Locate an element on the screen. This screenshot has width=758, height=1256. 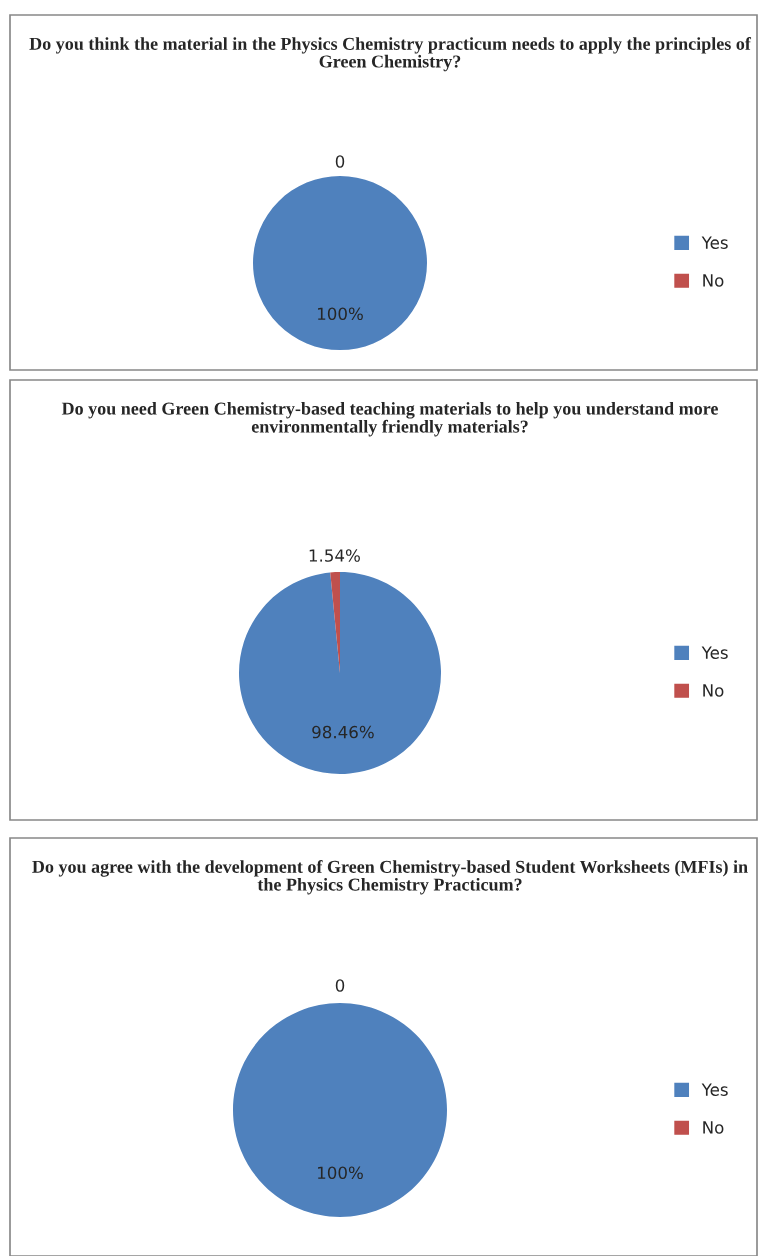
chart-title: Do you agree with the development of Green Chemistry-based Student Worksheets (MFIs) in the Physics Chemistry Practicum? is located at coordinates (390, 877).